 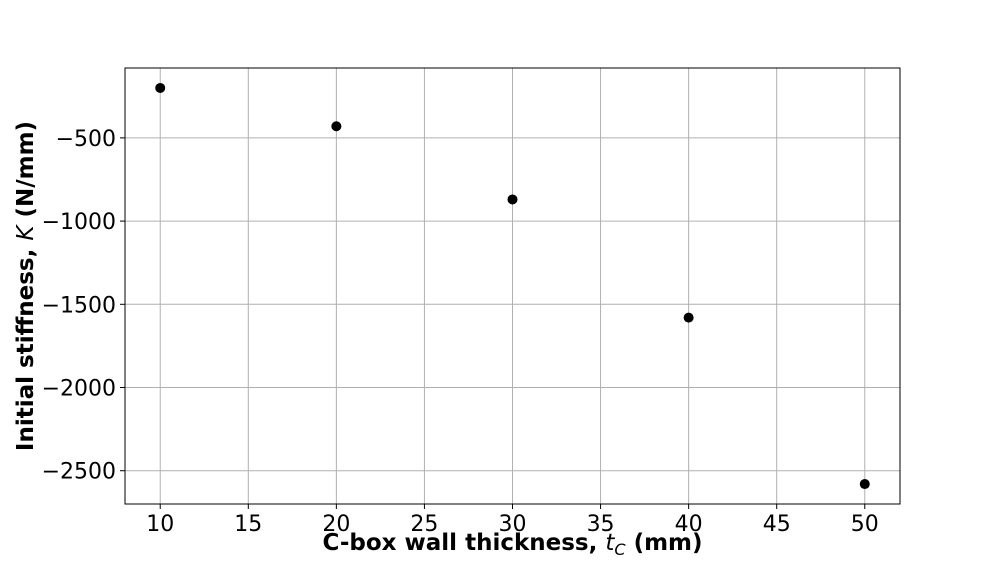 What do you see at coordinates (79, 305) in the screenshot?
I see `y-tick-label: −1500` at bounding box center [79, 305].